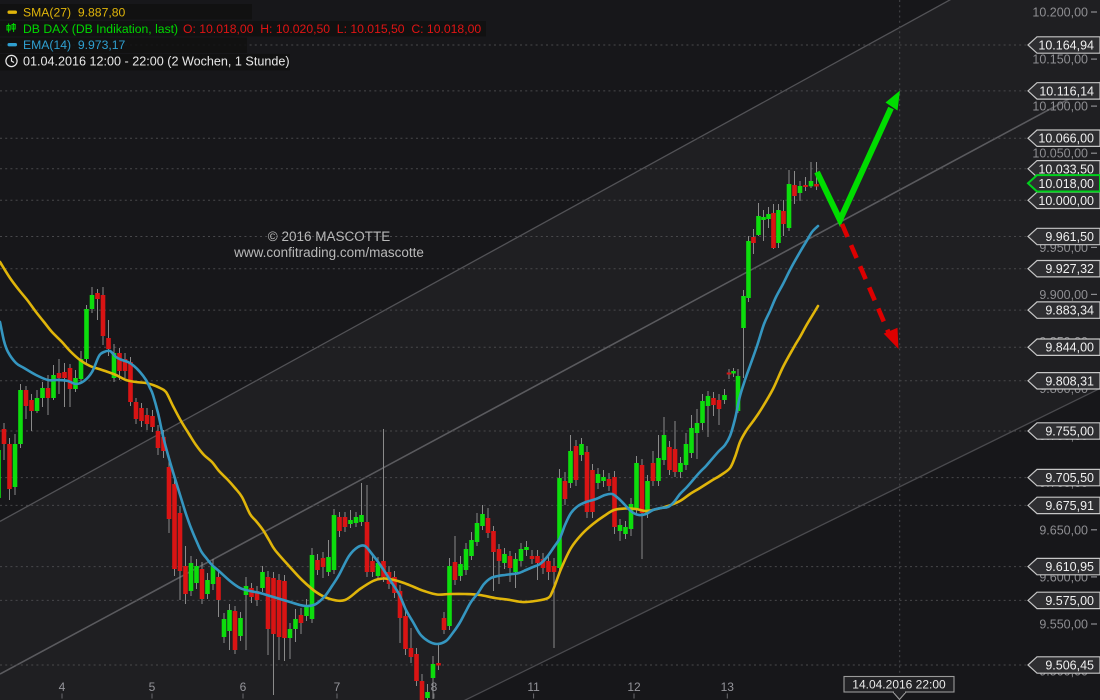  What do you see at coordinates (1069, 381) in the screenshot?
I see `svg-text: 9.808,31` at bounding box center [1069, 381].